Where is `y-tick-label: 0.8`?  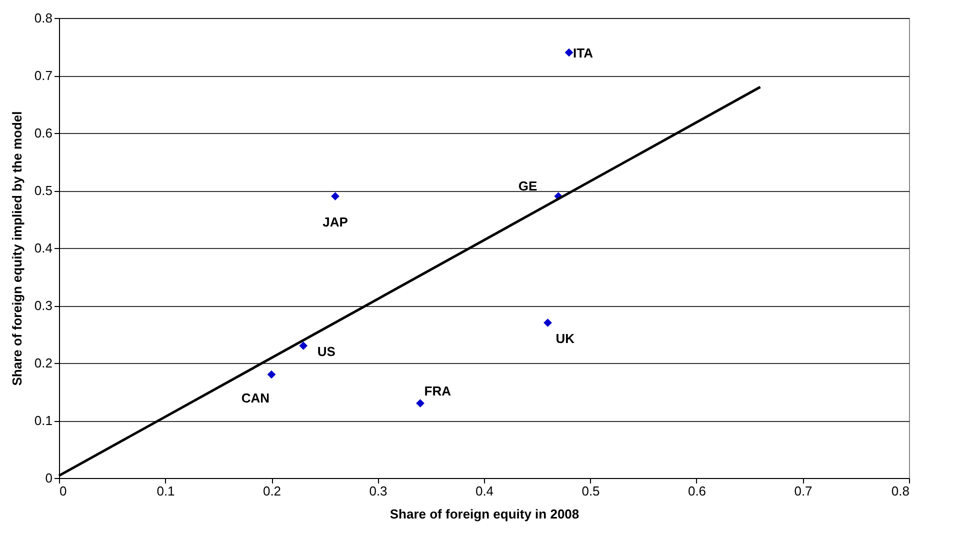 y-tick-label: 0.8 is located at coordinates (43, 18).